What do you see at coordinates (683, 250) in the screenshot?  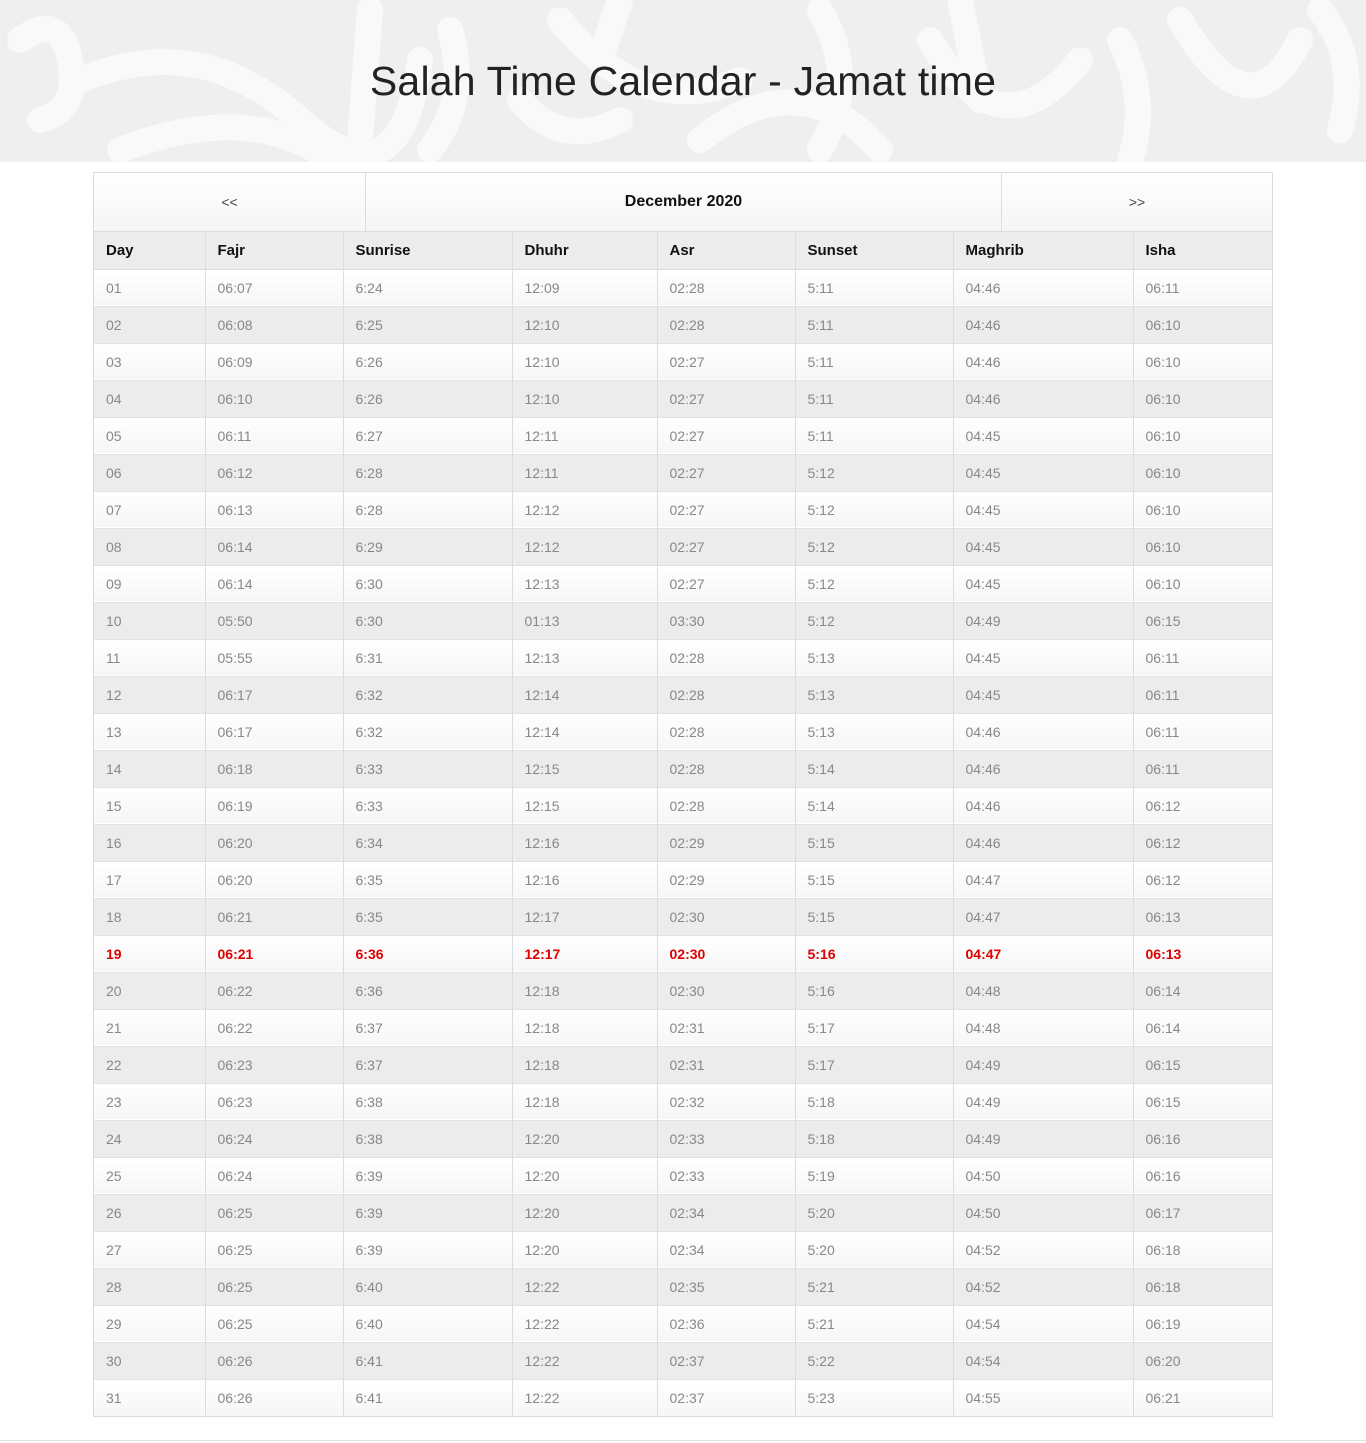 I see `table-header-row: Day Fajr Sunrise Dhuhr Asr Sunset Maghrib Isha` at bounding box center [683, 250].